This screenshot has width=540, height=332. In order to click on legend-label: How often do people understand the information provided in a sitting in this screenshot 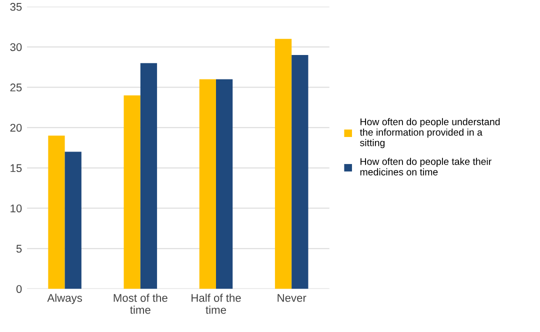, I will do `click(430, 133)`.